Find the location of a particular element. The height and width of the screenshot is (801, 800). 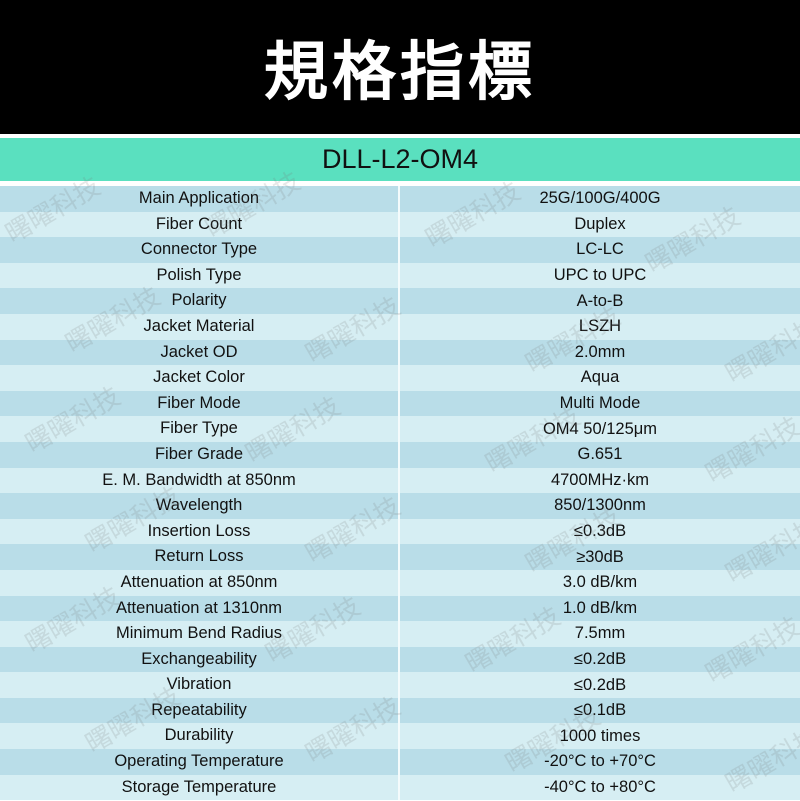

spec-value: 1000 times is located at coordinates (600, 735).